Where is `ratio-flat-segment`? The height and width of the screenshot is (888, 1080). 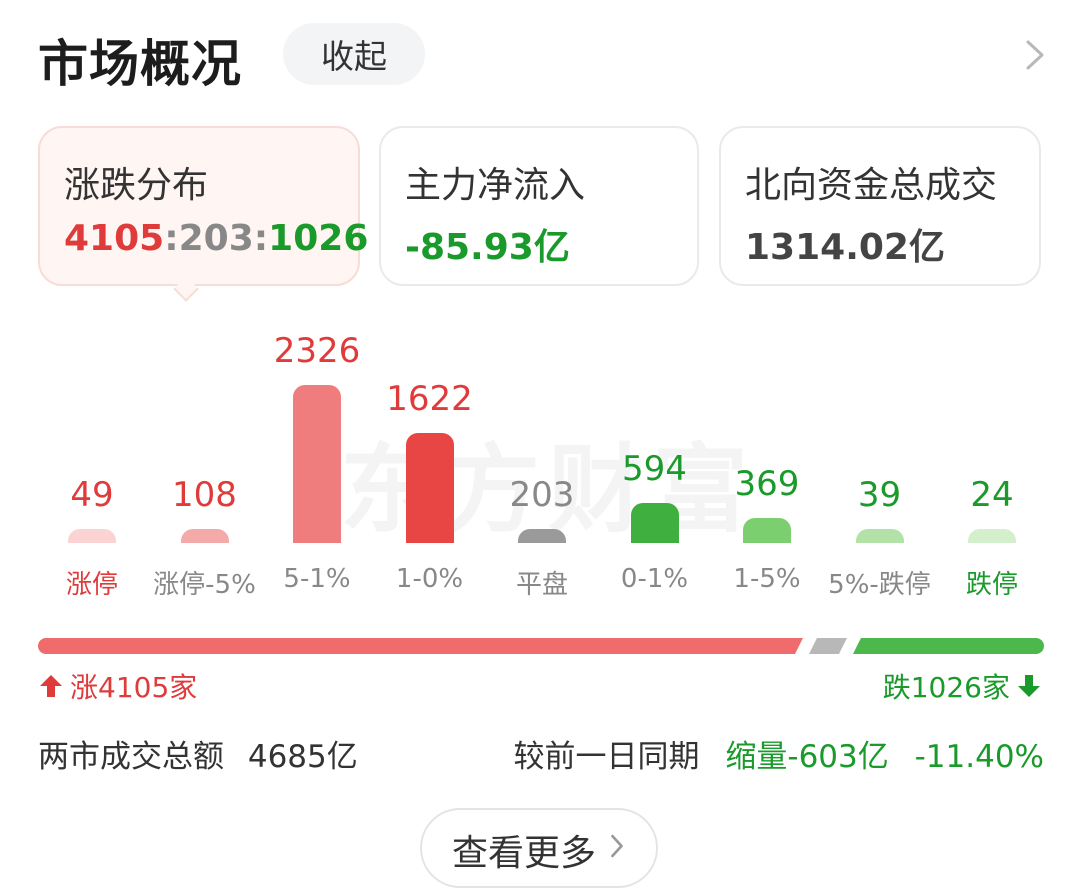
ratio-flat-segment is located at coordinates (828, 646).